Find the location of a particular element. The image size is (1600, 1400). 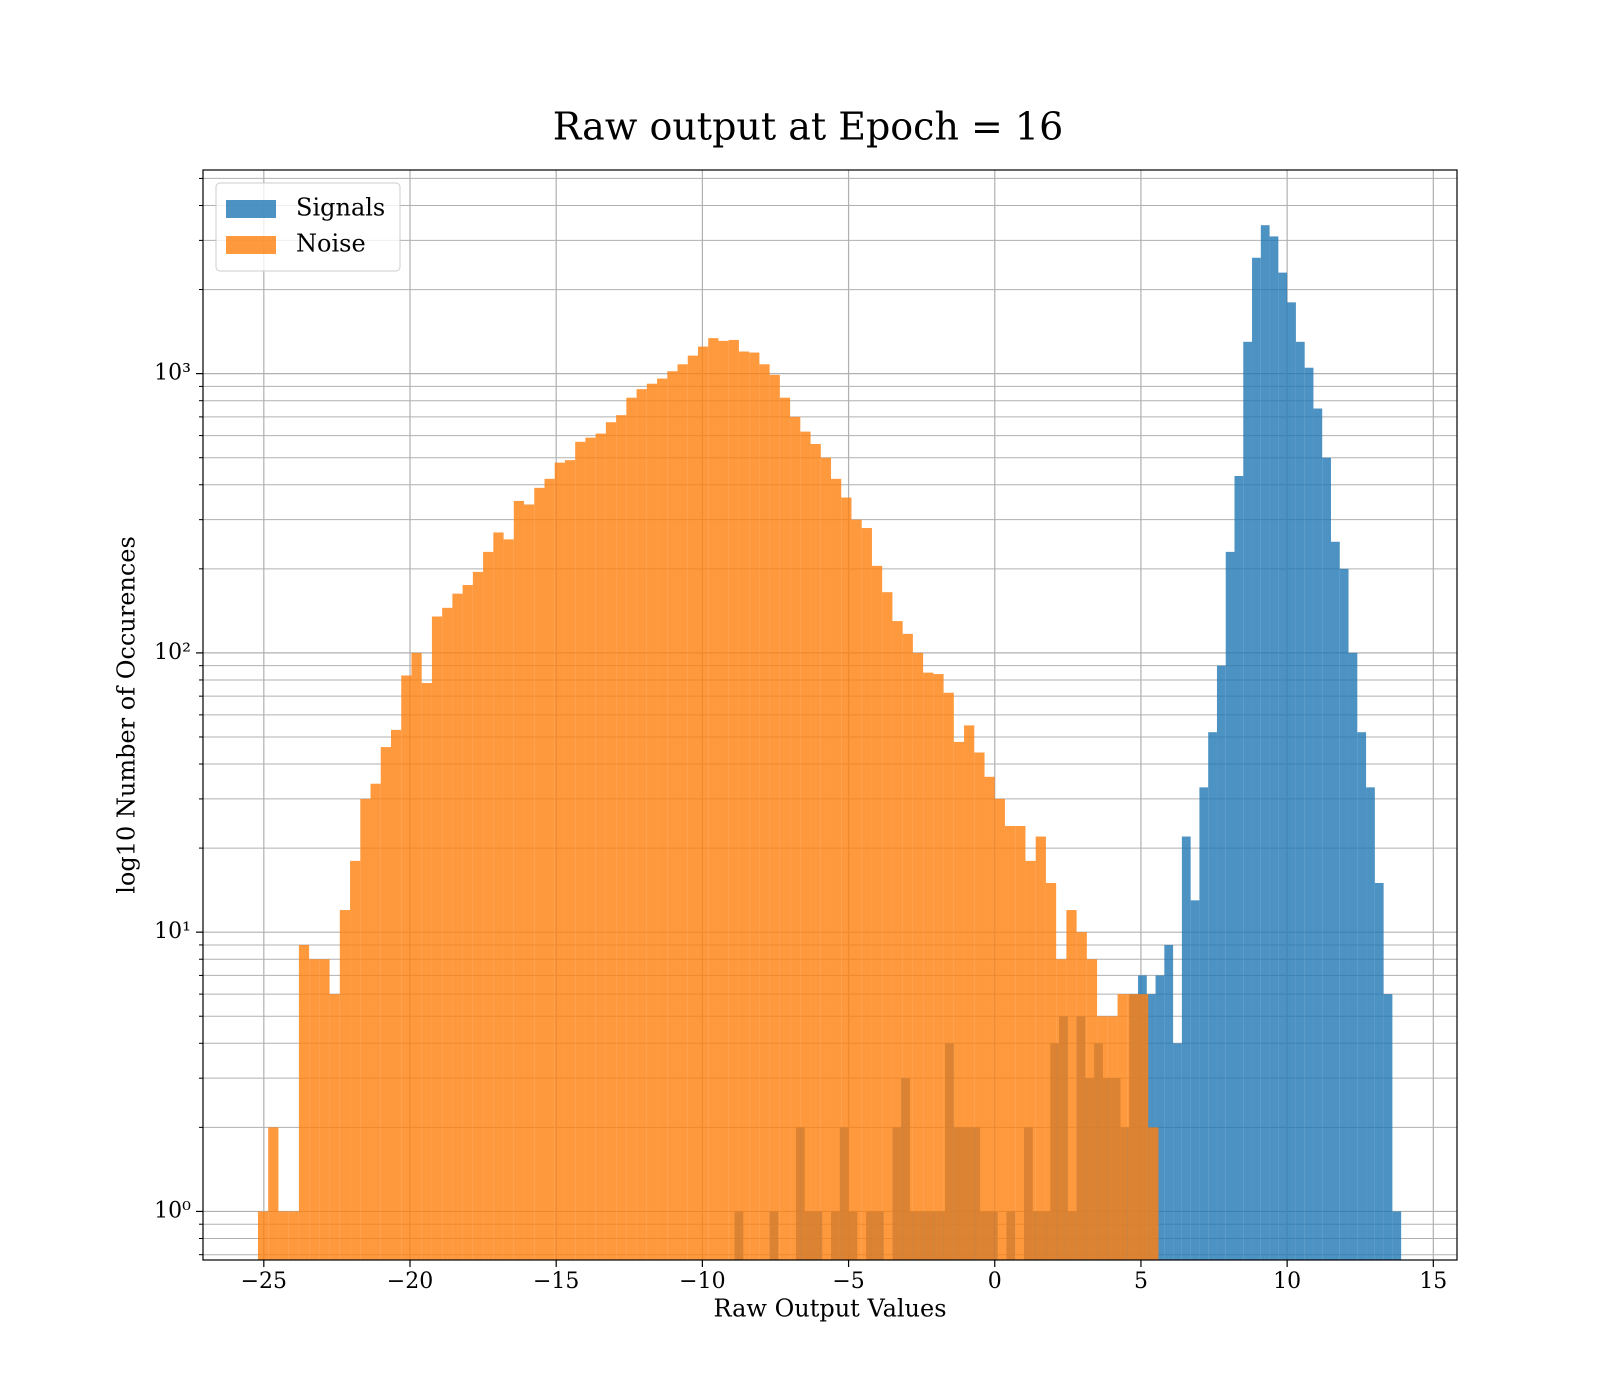

y-axis-label: log10 Number of Occurences is located at coordinates (127, 715).